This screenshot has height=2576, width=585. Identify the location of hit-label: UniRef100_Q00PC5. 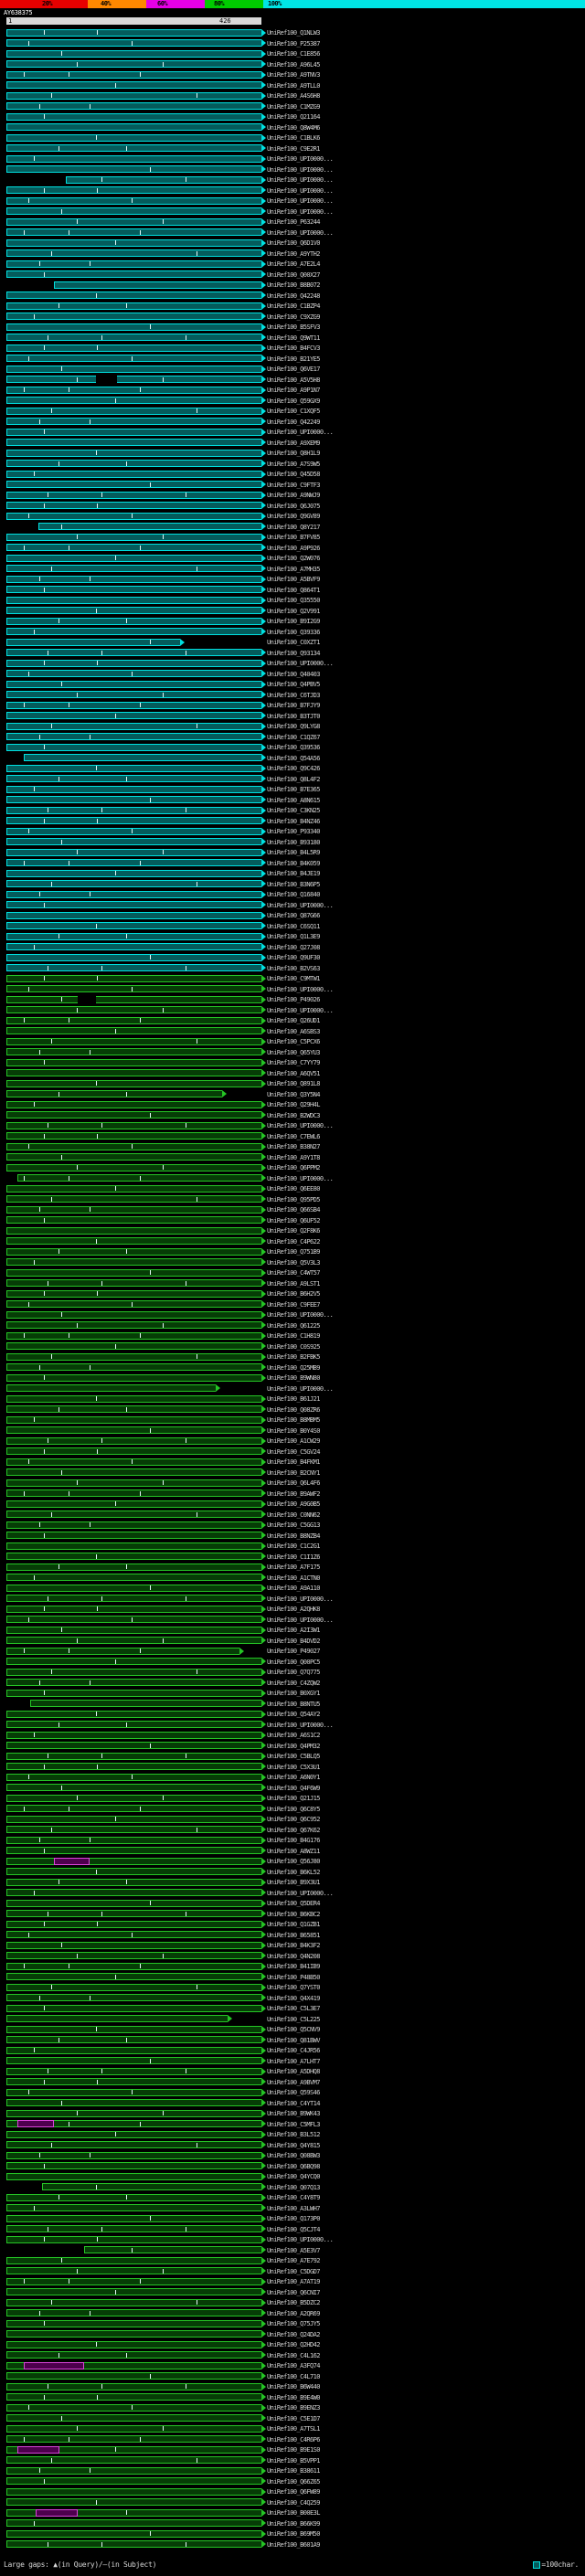
(294, 1662).